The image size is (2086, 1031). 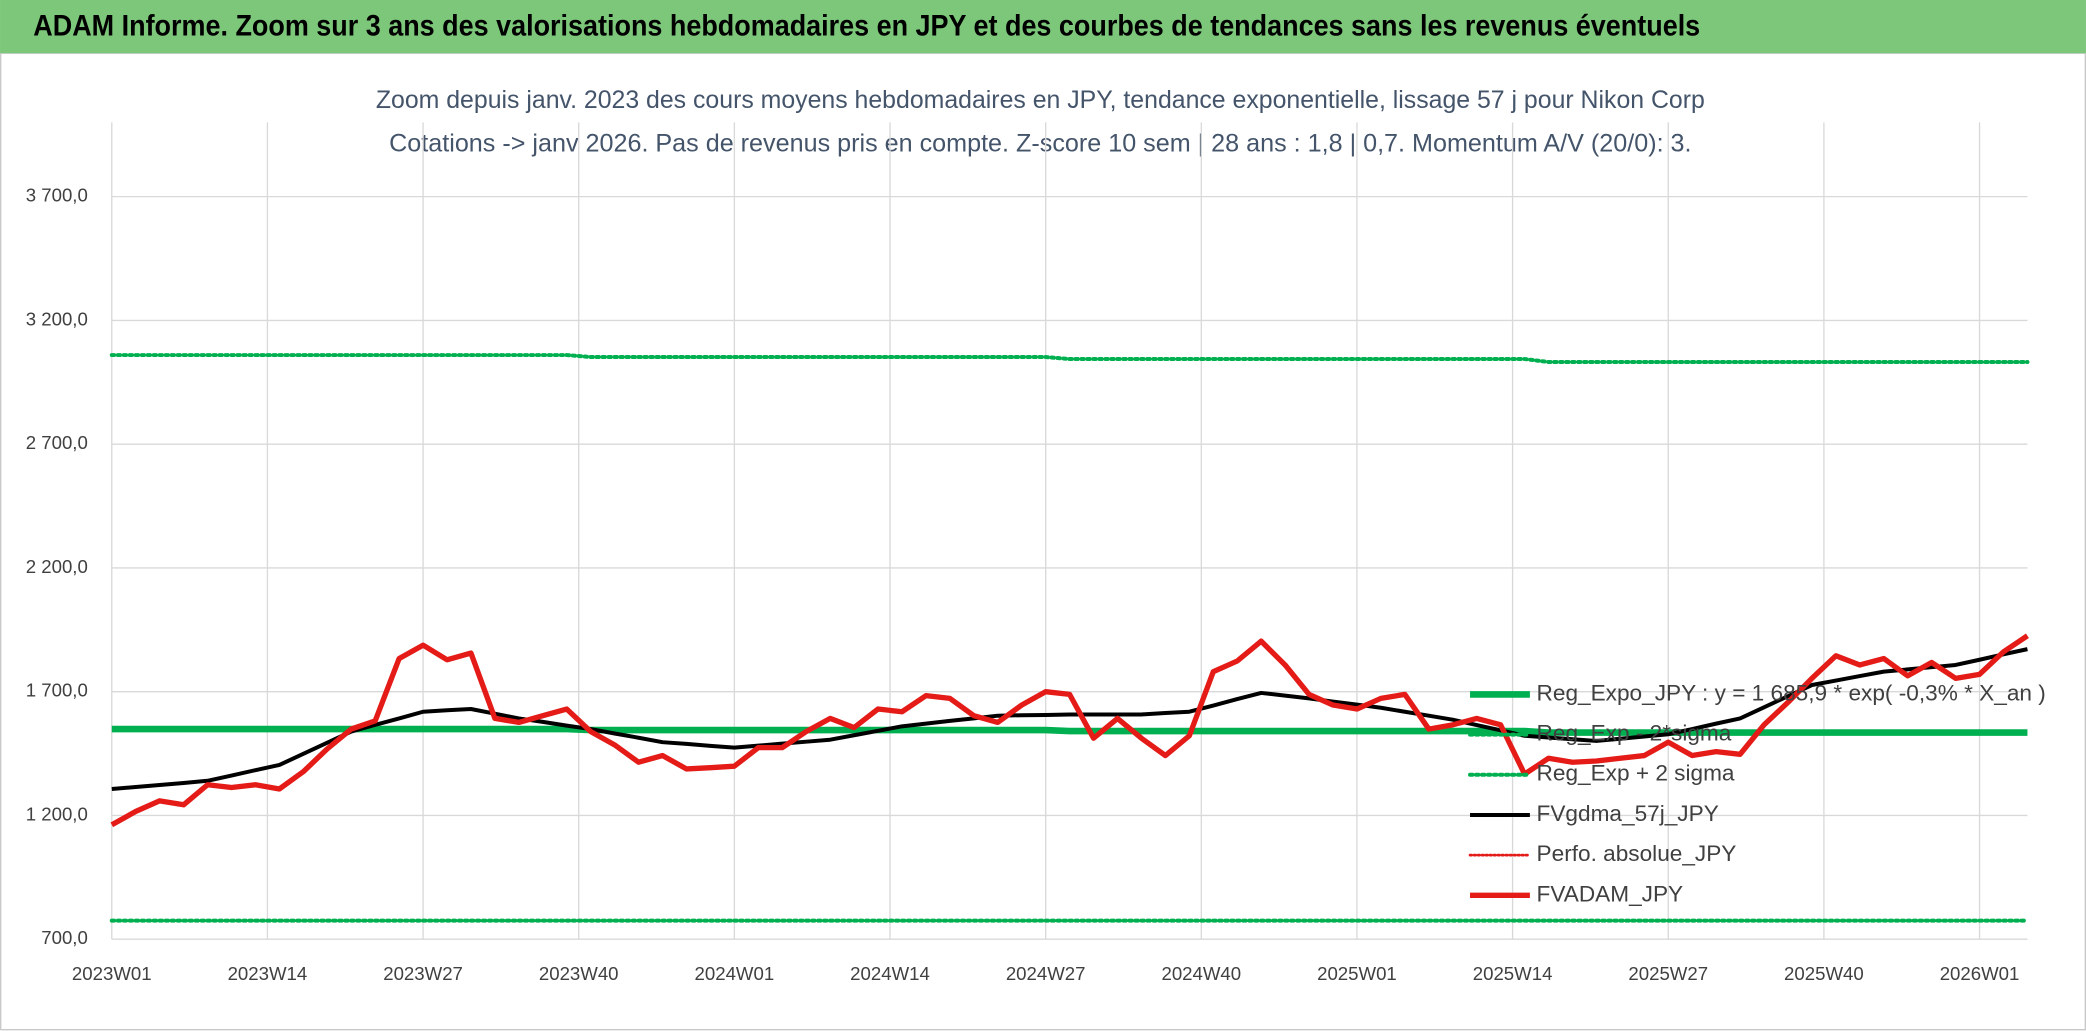 I want to click on legend-label: FVADAM_JPY, so click(x=1610, y=893).